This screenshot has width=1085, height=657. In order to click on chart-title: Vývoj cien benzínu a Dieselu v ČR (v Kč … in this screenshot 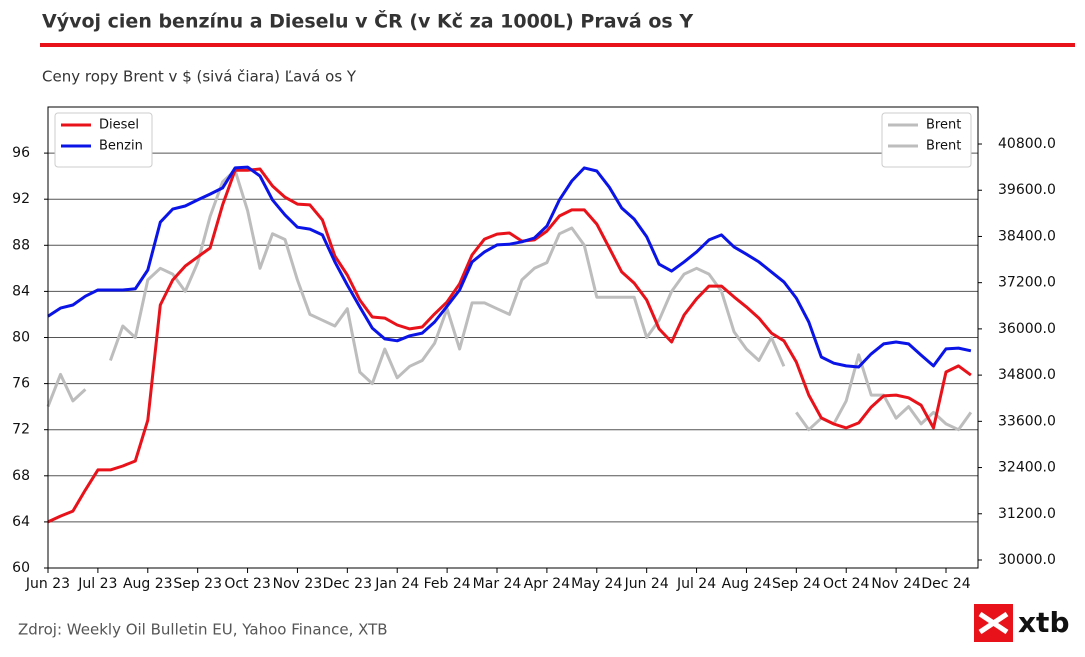, I will do `click(367, 21)`.